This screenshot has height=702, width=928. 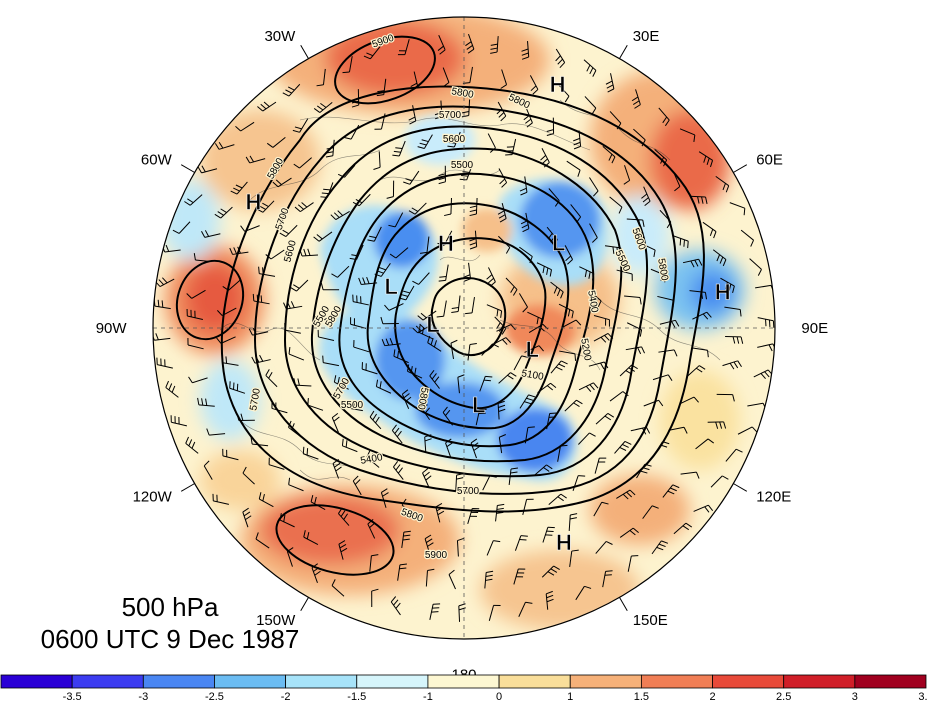 What do you see at coordinates (641, 696) in the screenshot?
I see `colorbar-tick-label: 1.5` at bounding box center [641, 696].